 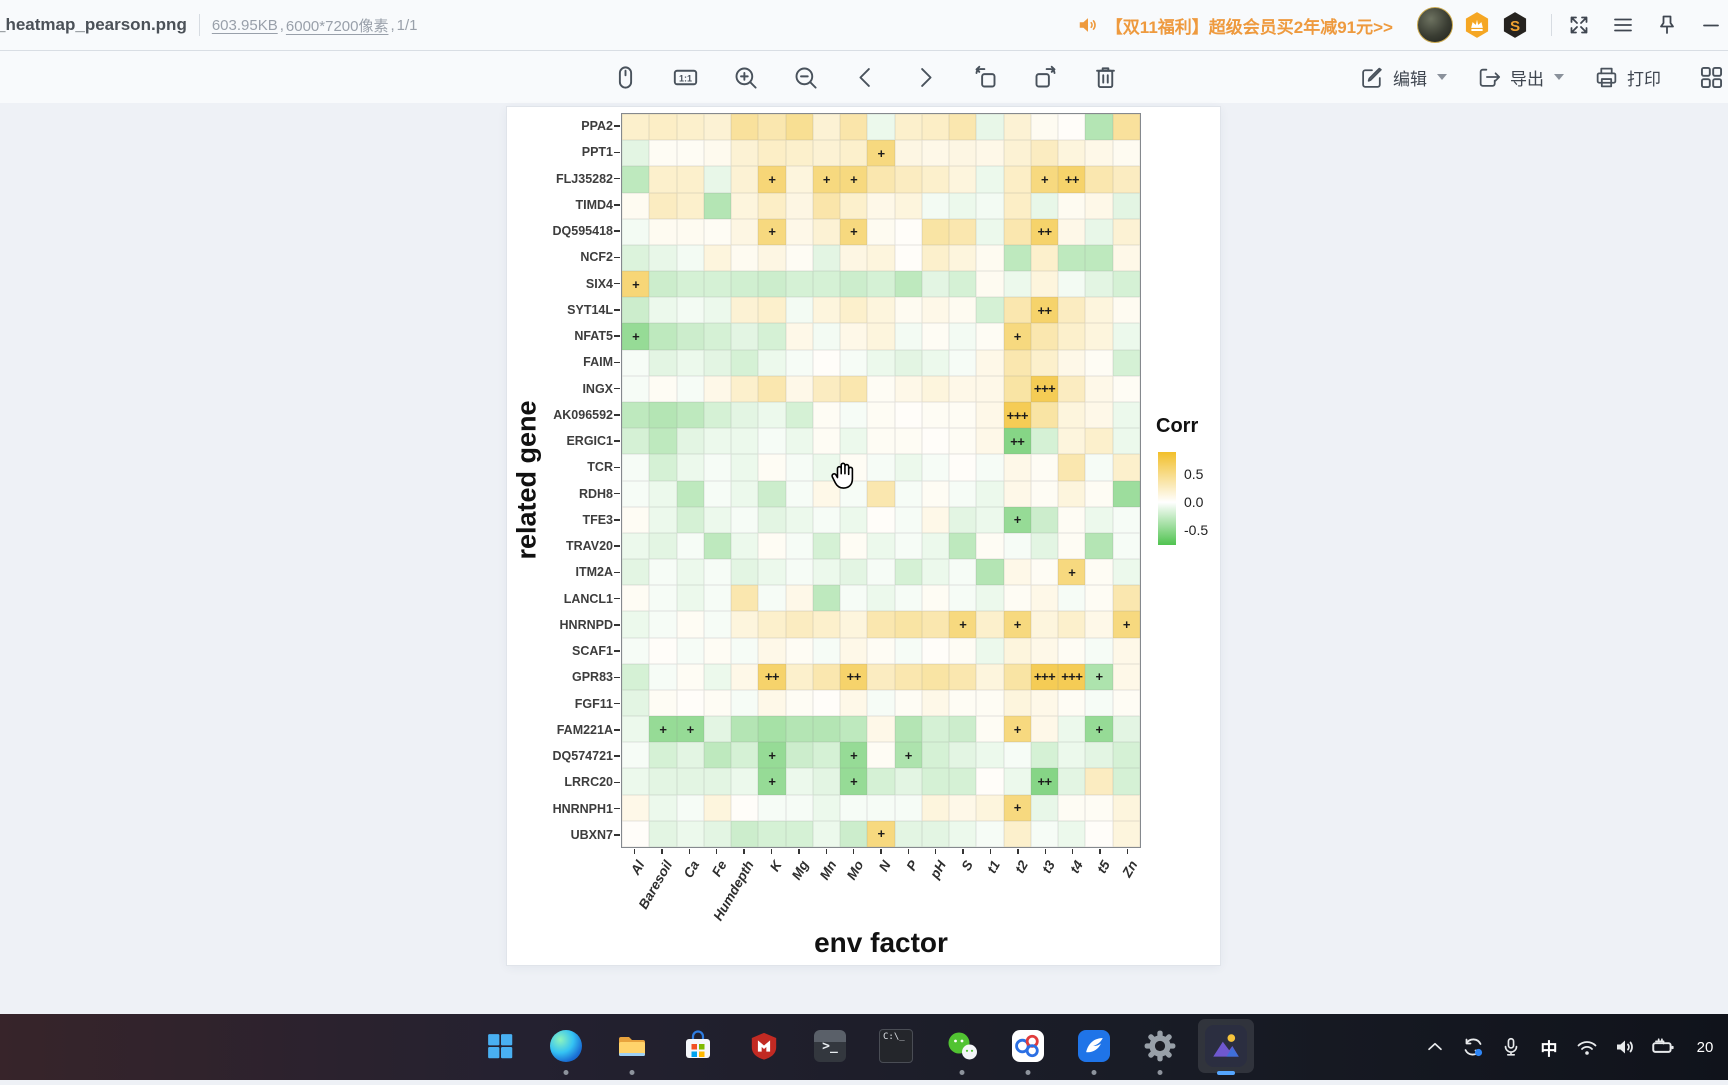 I want to click on file-dimensions-link: 6000*7200像素, so click(x=337, y=26).